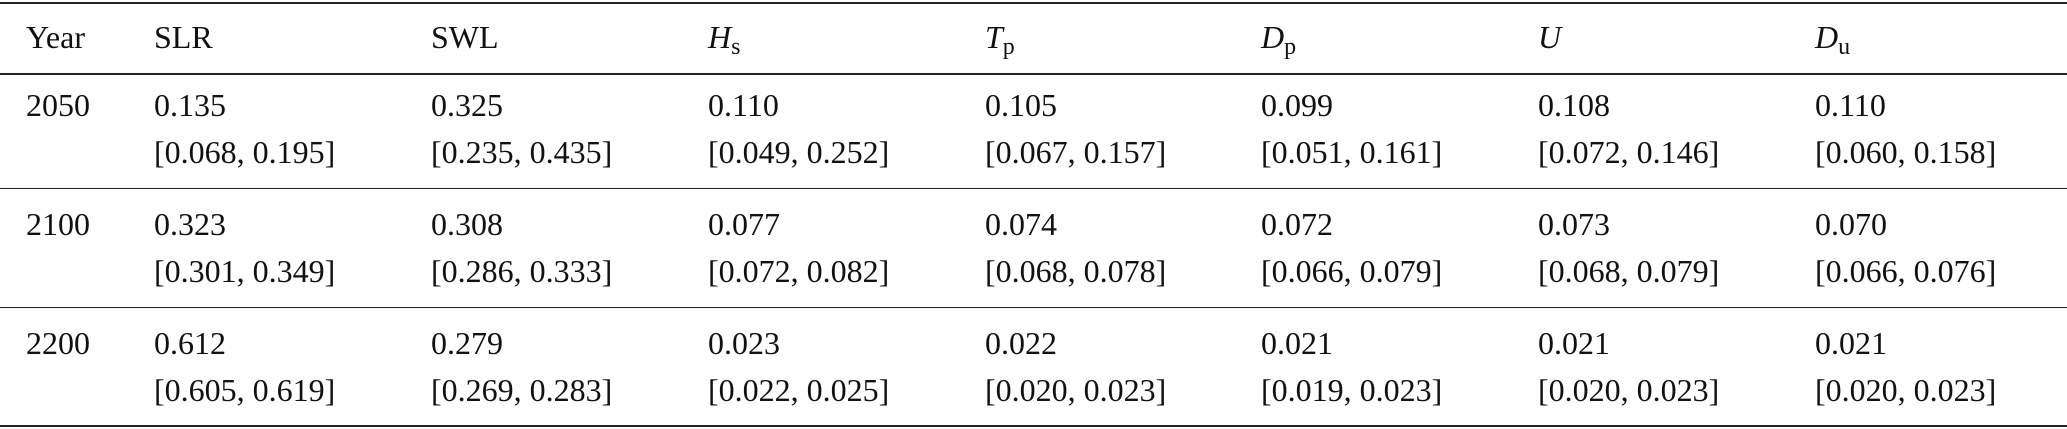 Image resolution: width=2067 pixels, height=429 pixels. What do you see at coordinates (1906, 152) in the screenshot?
I see `confidence-interval: [0.060, 0.158]` at bounding box center [1906, 152].